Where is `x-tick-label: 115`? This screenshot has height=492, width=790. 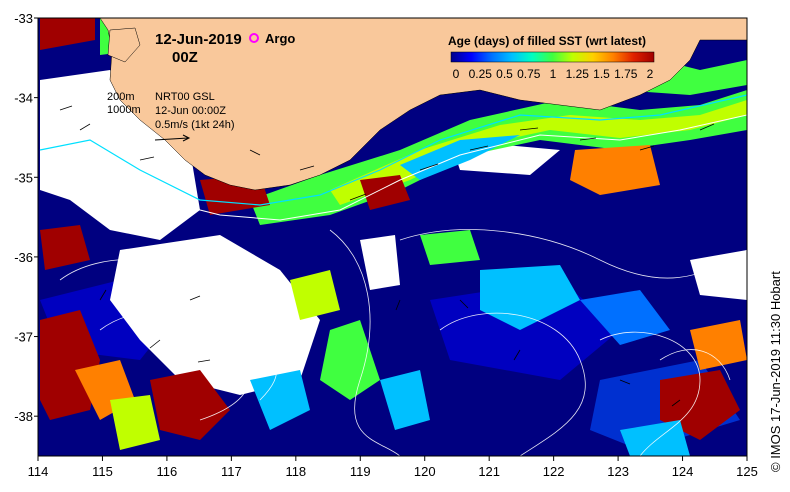
x-tick-label: 115 is located at coordinates (102, 471).